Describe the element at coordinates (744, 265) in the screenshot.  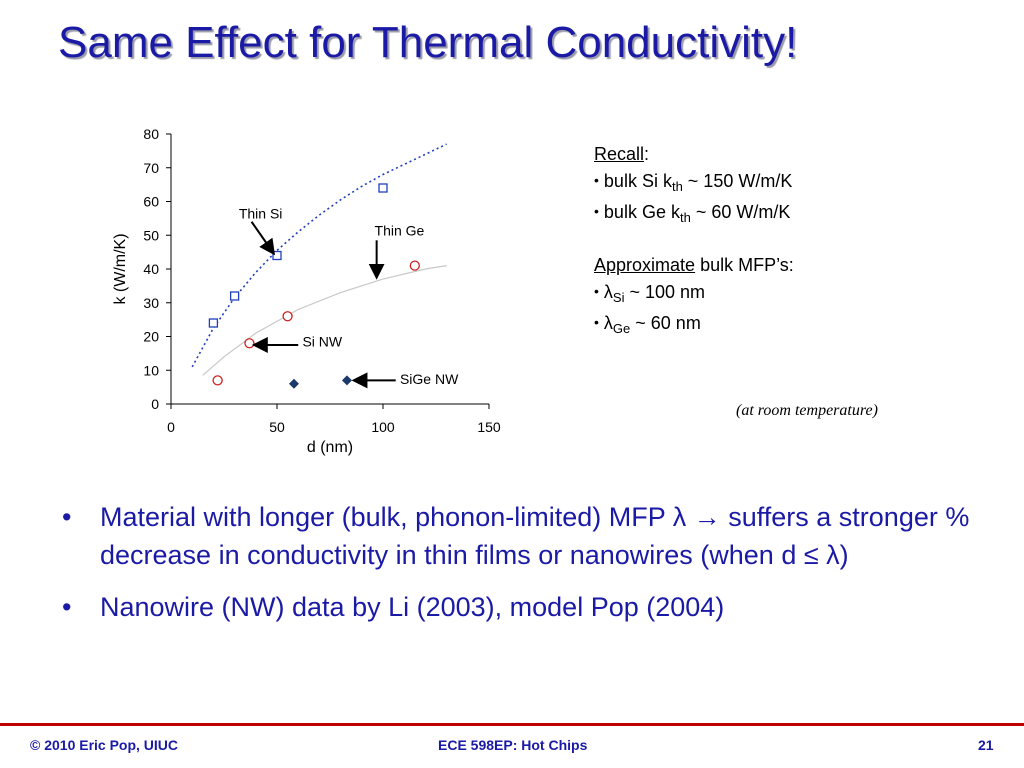
I see `mfp-rest: bulk MFP’s:` at that location.